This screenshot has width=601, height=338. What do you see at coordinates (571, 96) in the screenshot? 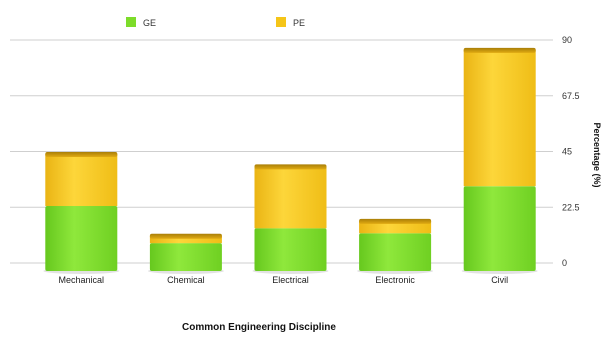
I see `y-tick-label: 67.5` at bounding box center [571, 96].